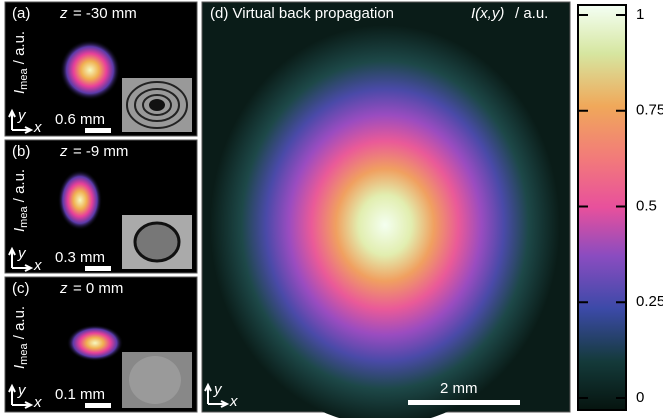 This screenshot has height=418, width=663. I want to click on main-unit: / a.u., so click(531, 13).